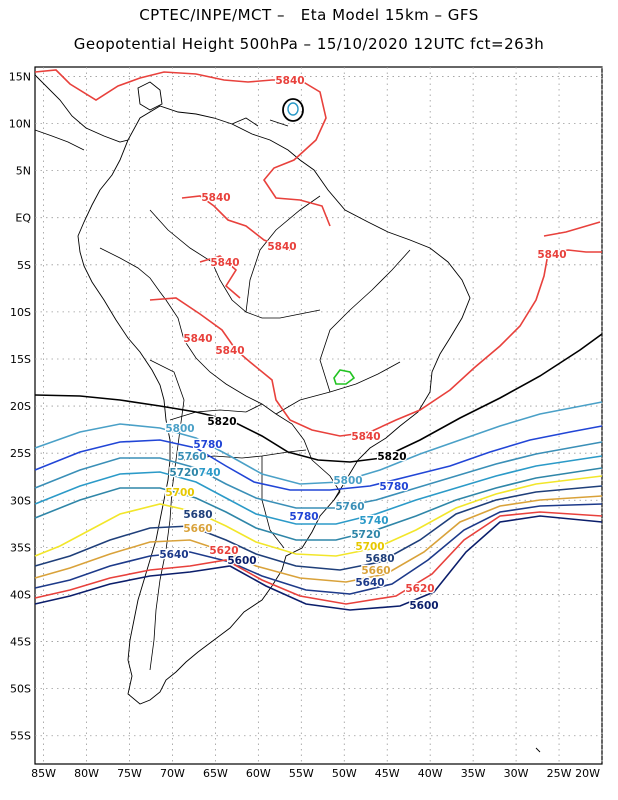 Image resolution: width=618 pixels, height=800 pixels. Describe the element at coordinates (20, 642) in the screenshot. I see `lat-tick-label: 45S` at that location.